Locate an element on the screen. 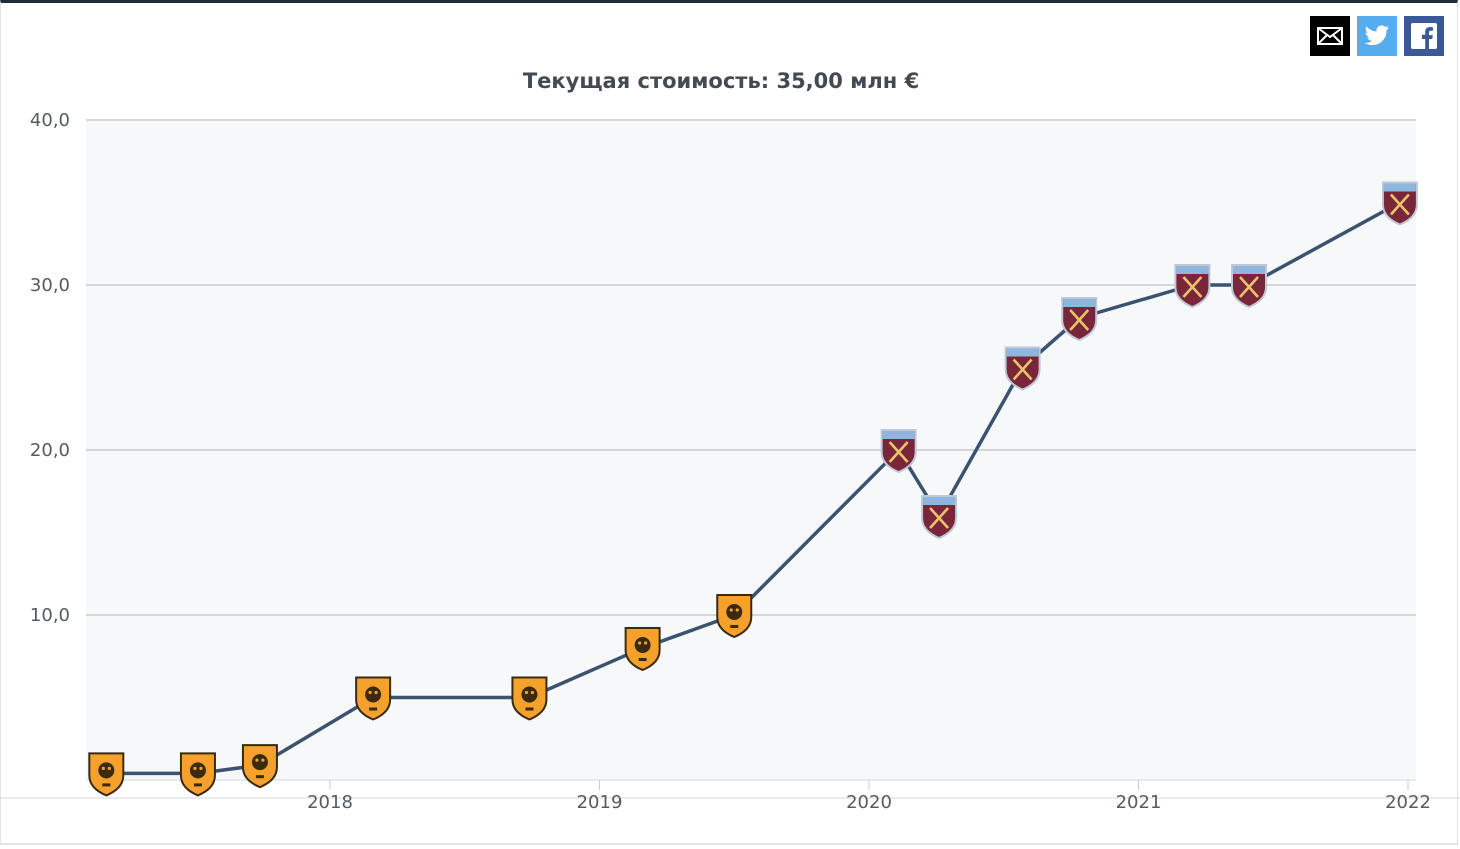 The height and width of the screenshot is (849, 1460). y-tick-label: 40,0 is located at coordinates (50, 120).